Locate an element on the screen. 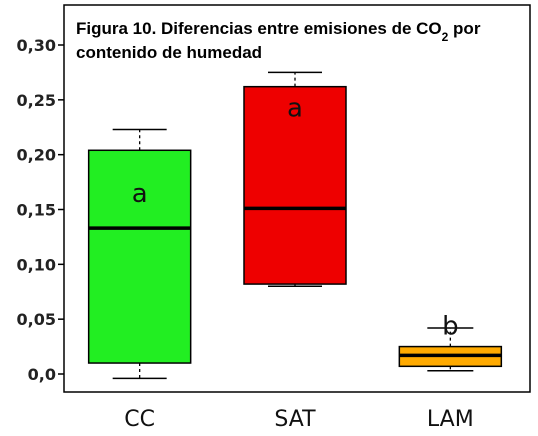 The image size is (538, 436). box-lam: b is located at coordinates (450, 342).